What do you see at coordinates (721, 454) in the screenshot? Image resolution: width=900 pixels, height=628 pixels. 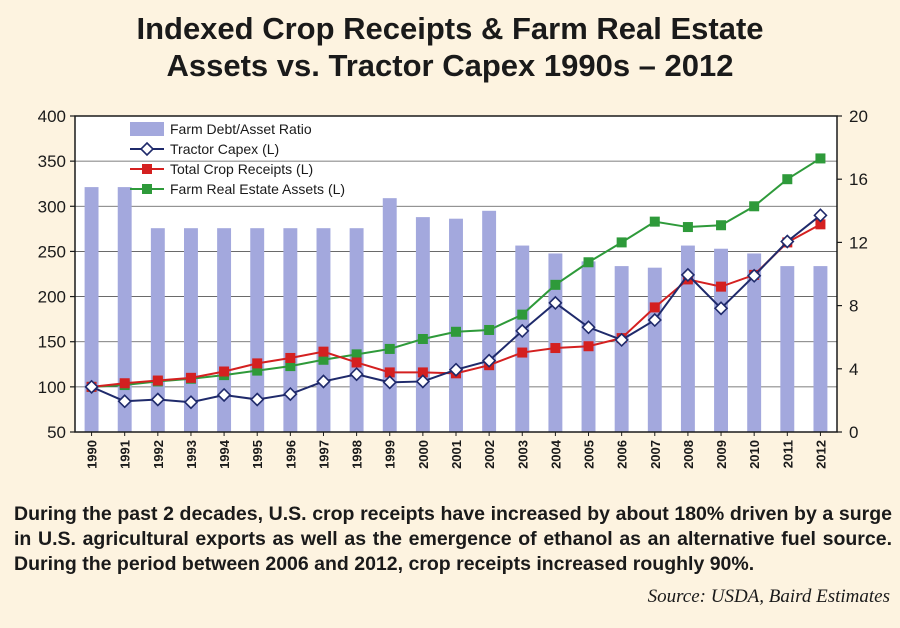 I see `x-tick-label: 2009` at bounding box center [721, 454].